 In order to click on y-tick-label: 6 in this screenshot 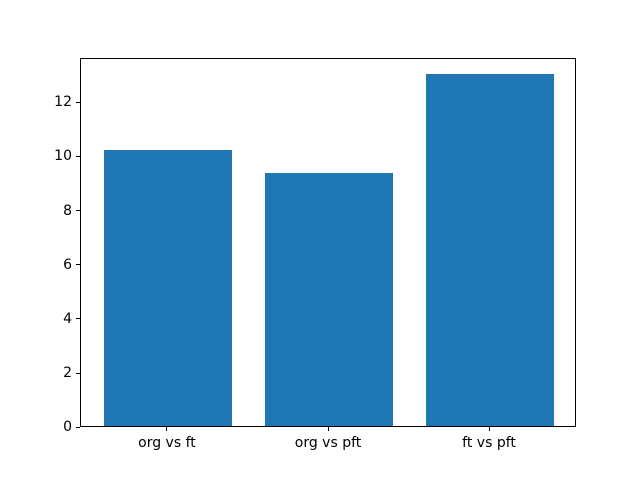, I will do `click(67, 264)`.